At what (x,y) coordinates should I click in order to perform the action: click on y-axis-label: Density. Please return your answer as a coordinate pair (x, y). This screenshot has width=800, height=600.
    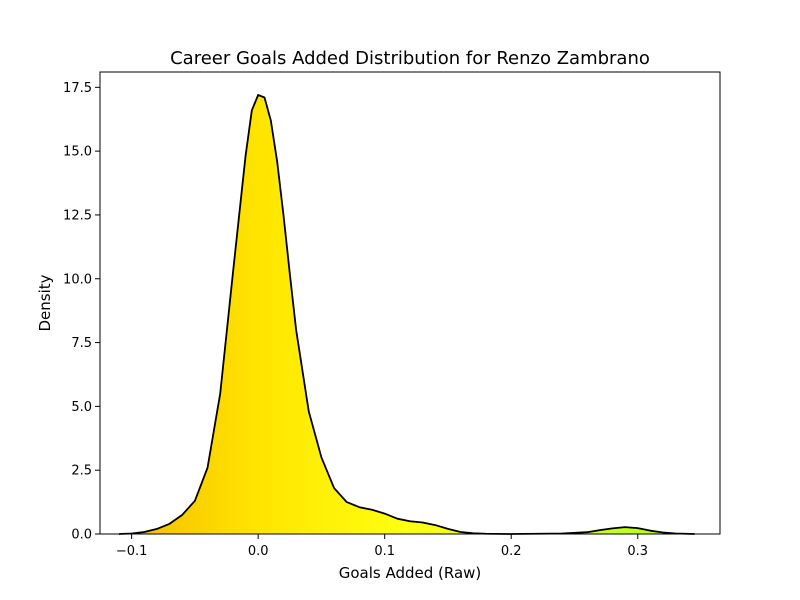
    Looking at the image, I should click on (45, 302).